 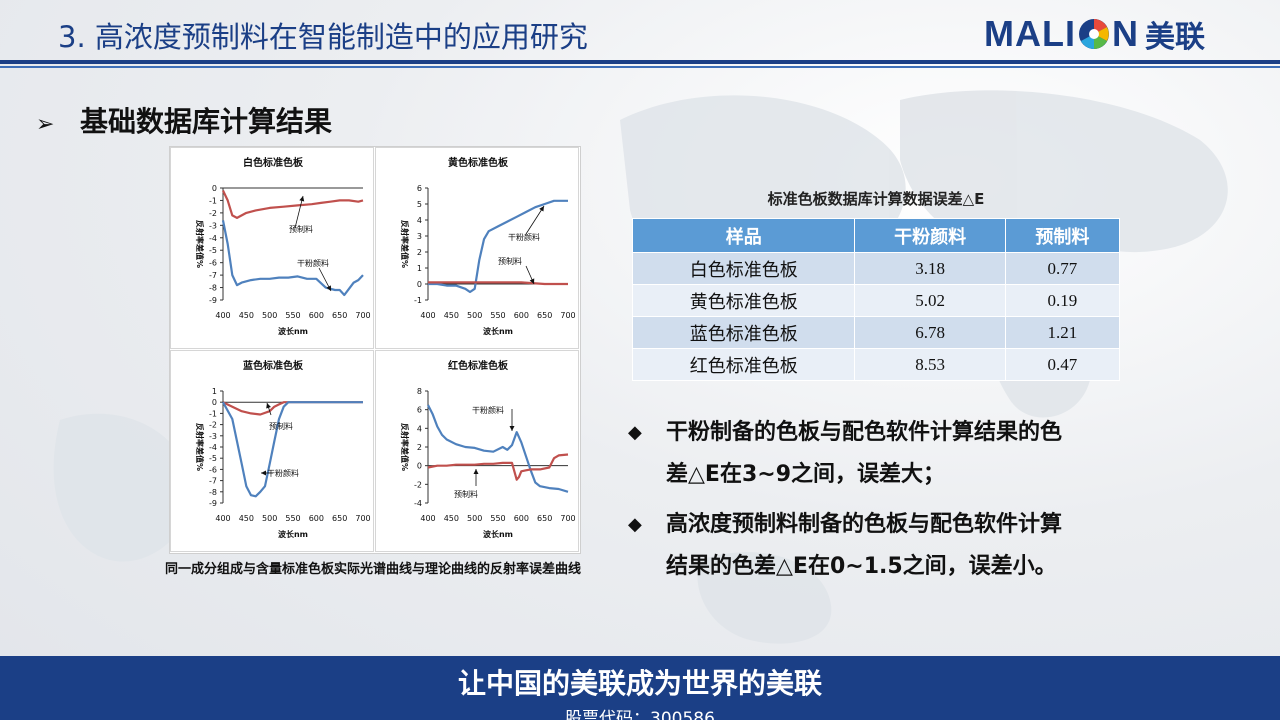 What do you see at coordinates (213, 447) in the screenshot?
I see `y-tick-label: -4` at bounding box center [213, 447].